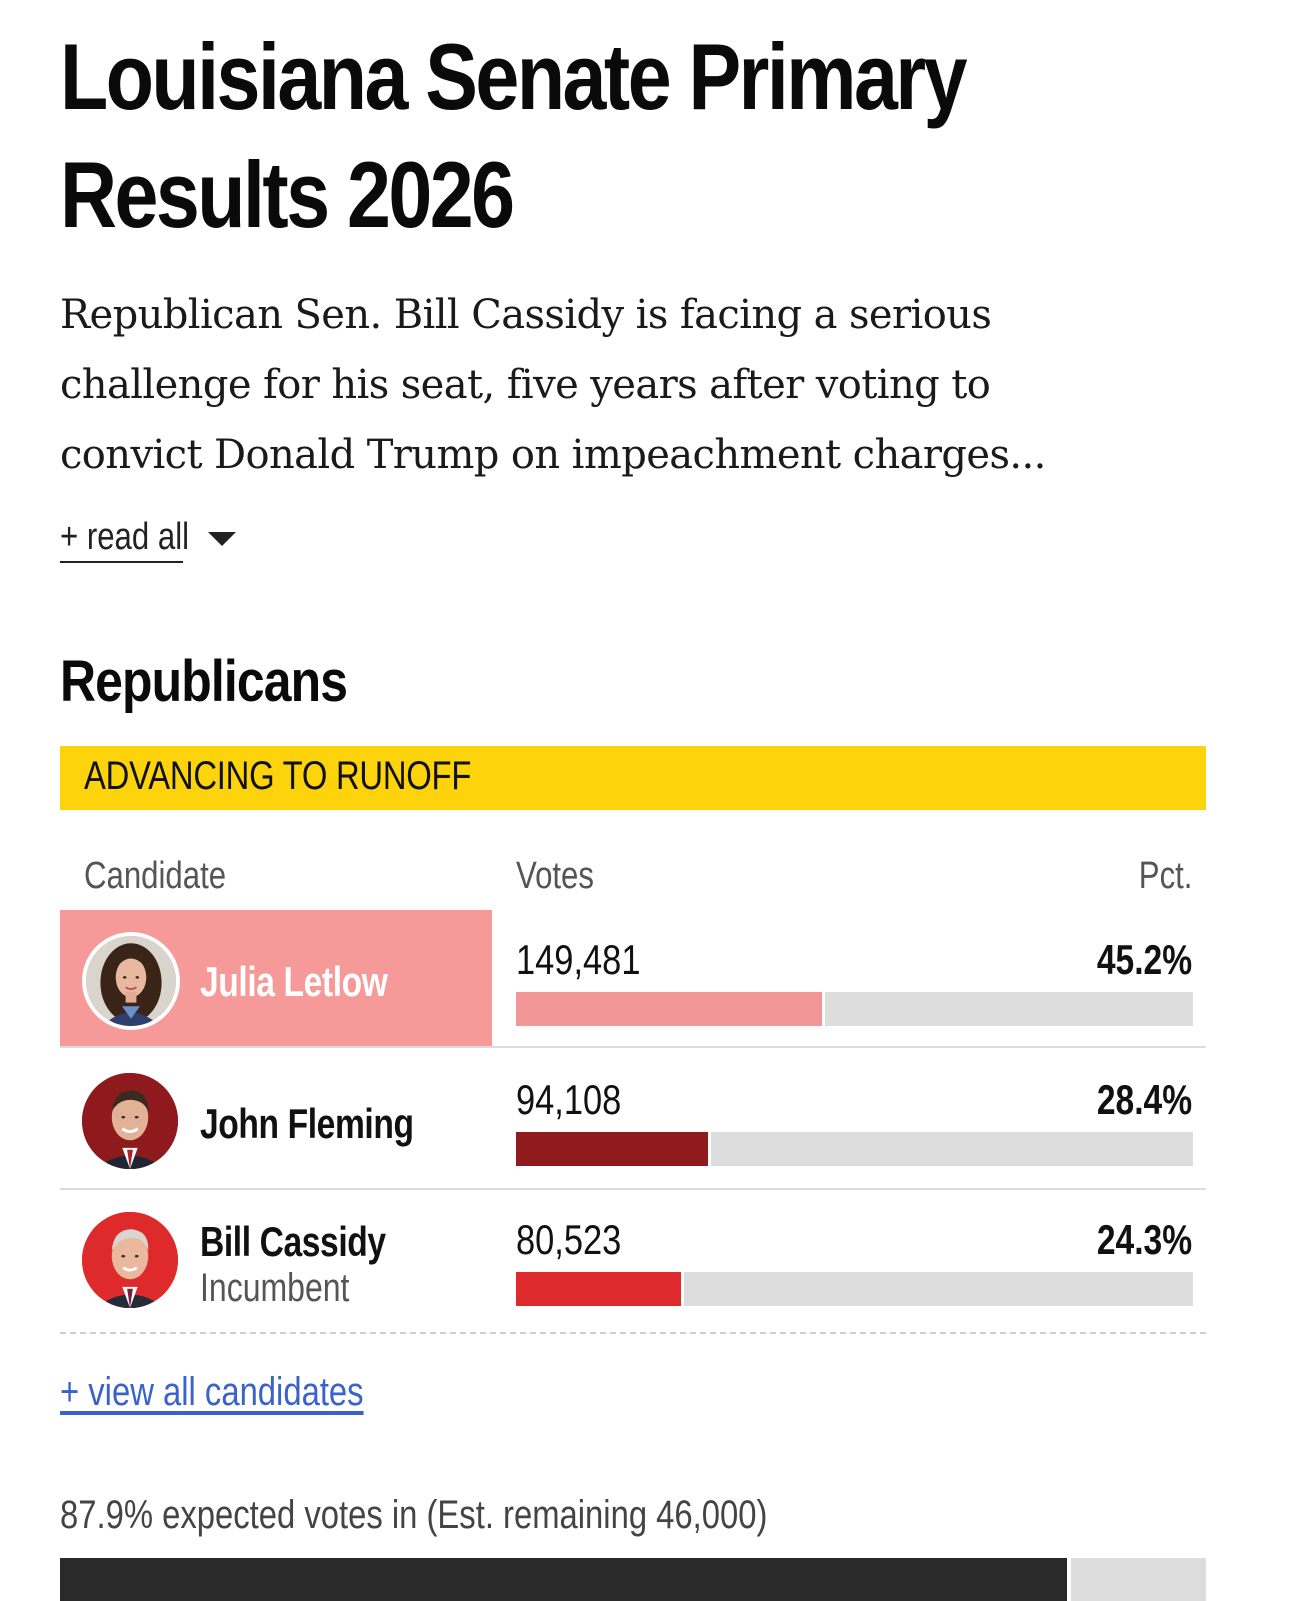 The image size is (1290, 1601). What do you see at coordinates (633, 1262) in the screenshot?
I see `candidate-row: Bill Cassidy Incumbent 80,523 24.3%` at bounding box center [633, 1262].